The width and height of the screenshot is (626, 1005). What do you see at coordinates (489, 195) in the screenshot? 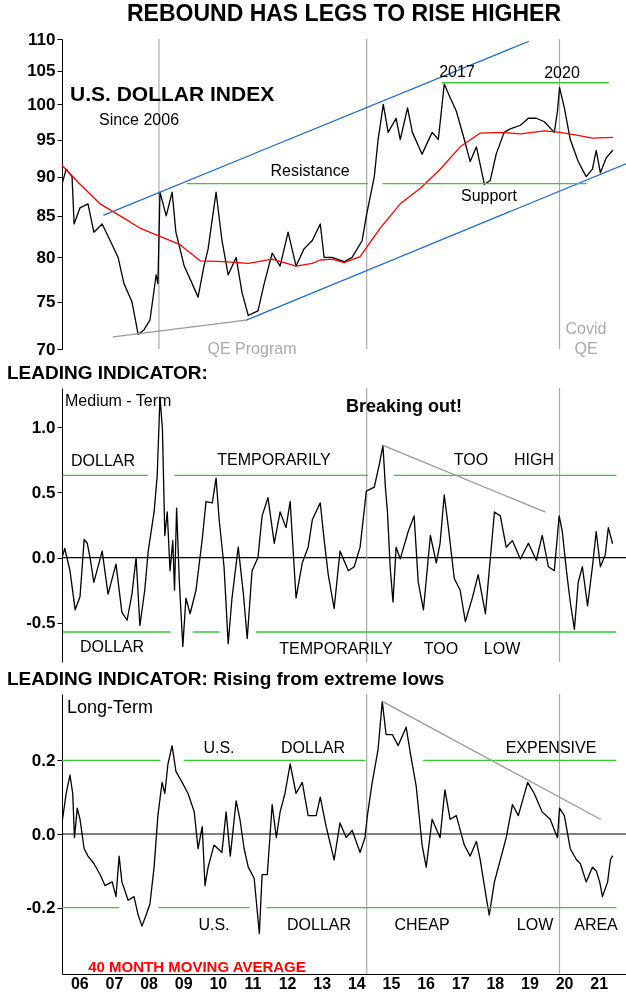
I see `annotation: Support` at bounding box center [489, 195].